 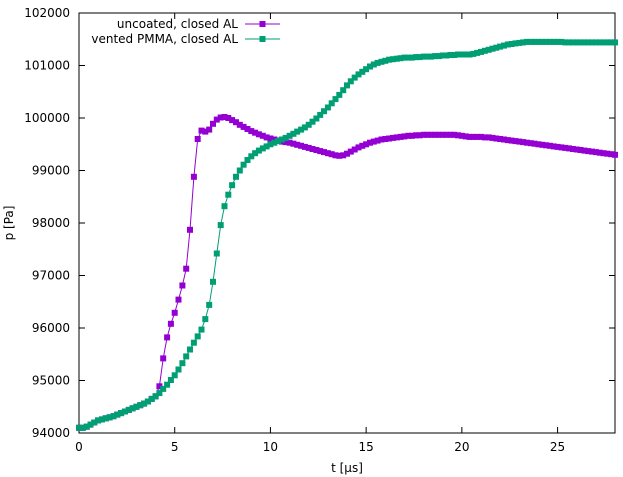 I want to click on x-axis-label: t [µs], so click(x=347, y=468).